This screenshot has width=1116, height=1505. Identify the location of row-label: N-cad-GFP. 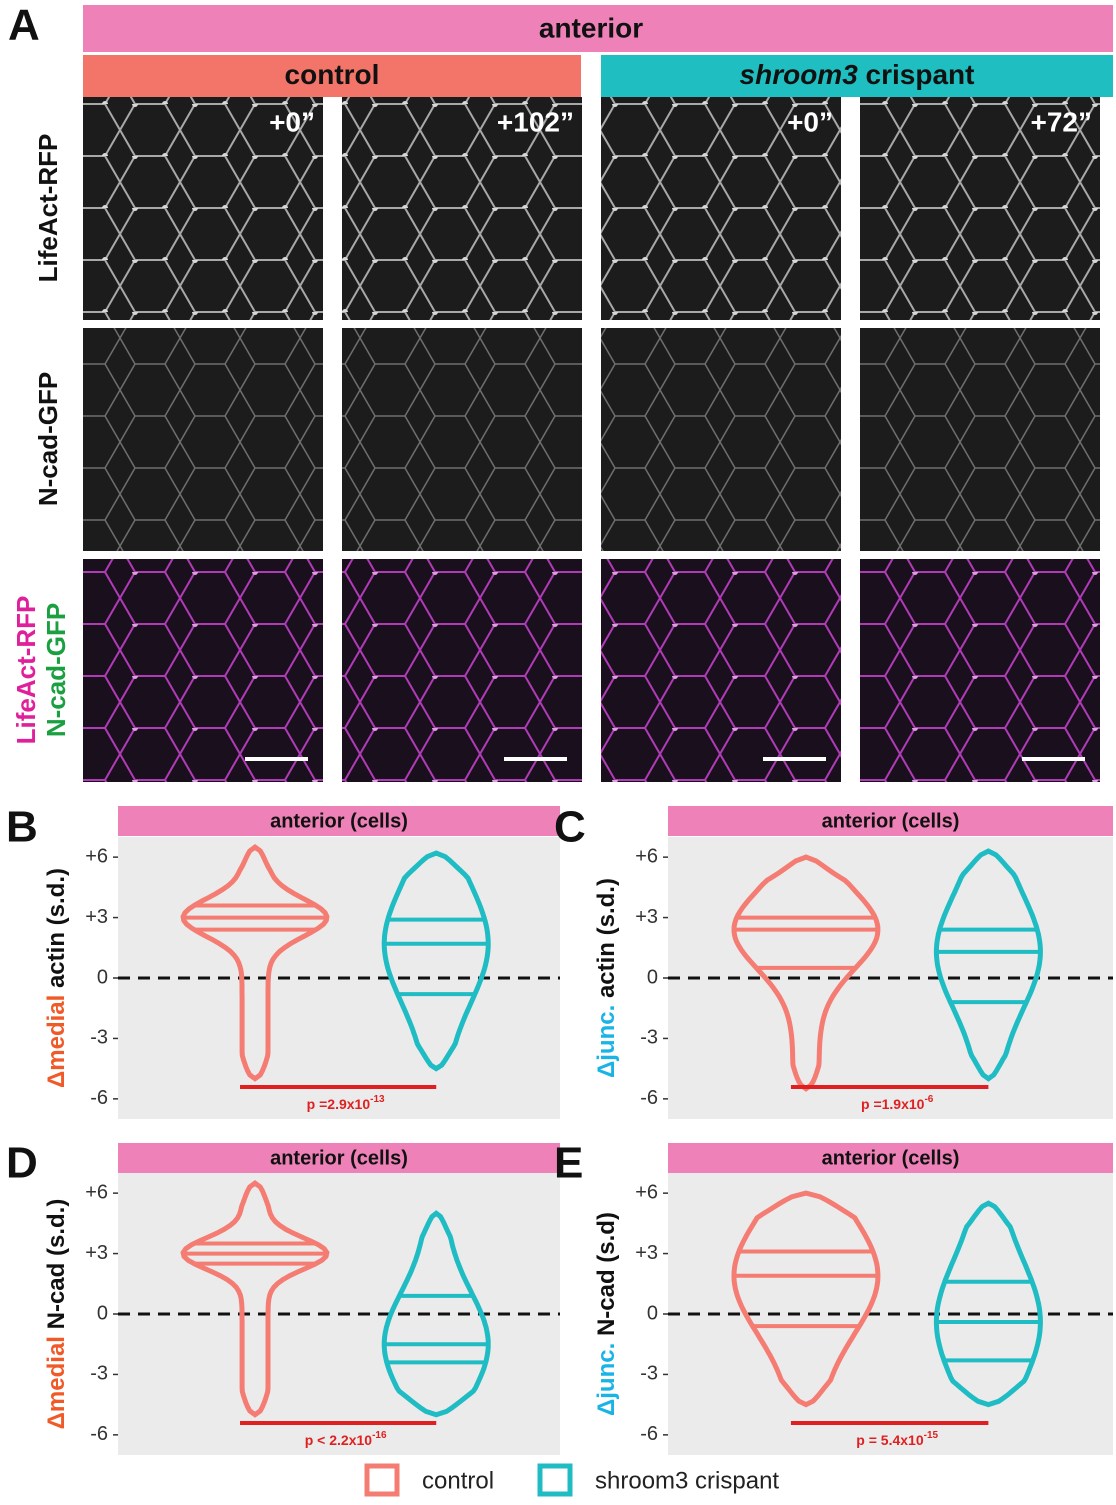
(48, 439).